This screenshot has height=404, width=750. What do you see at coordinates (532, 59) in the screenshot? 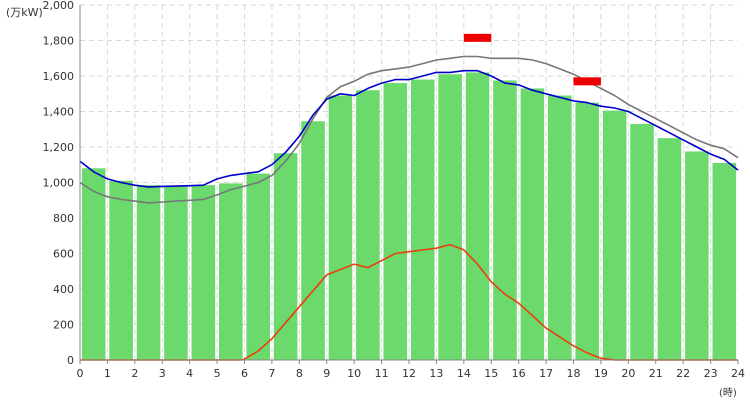
I see `markers-layer` at bounding box center [532, 59].